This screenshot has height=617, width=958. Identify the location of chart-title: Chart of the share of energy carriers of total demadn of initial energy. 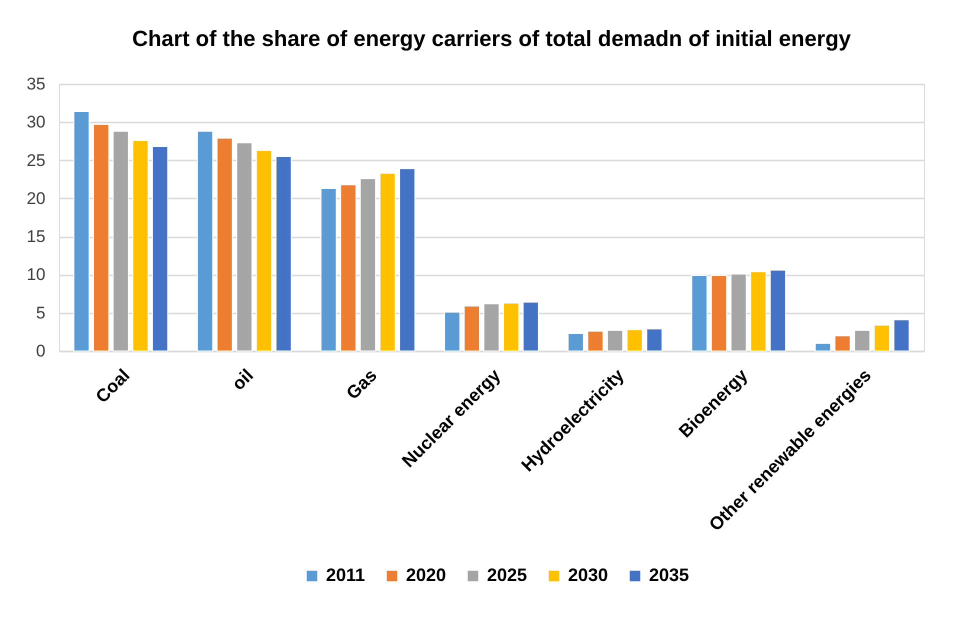
(492, 38).